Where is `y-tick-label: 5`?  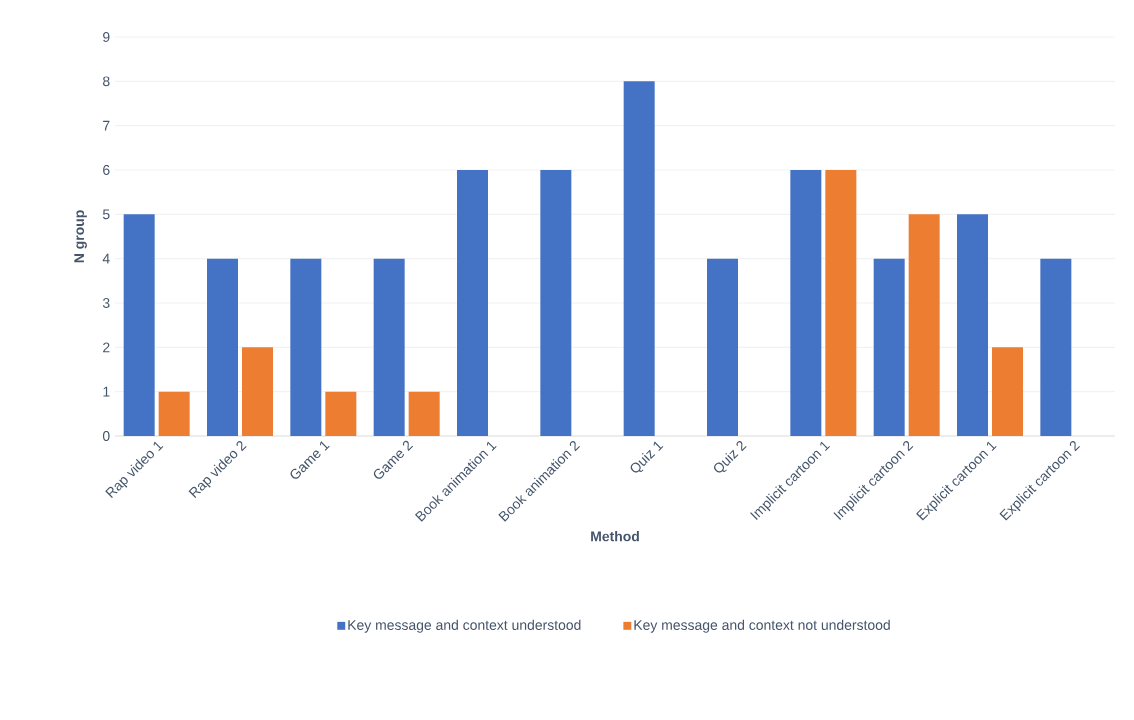 y-tick-label: 5 is located at coordinates (106, 214).